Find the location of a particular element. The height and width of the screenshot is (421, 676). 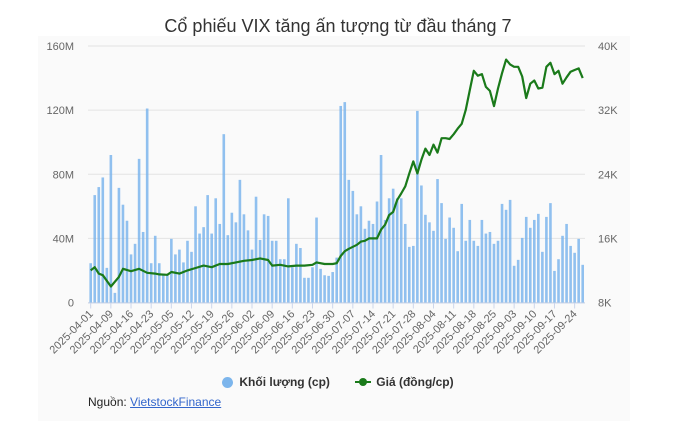

legend-item-volume: Khối lượng (cp) is located at coordinates (276, 381).